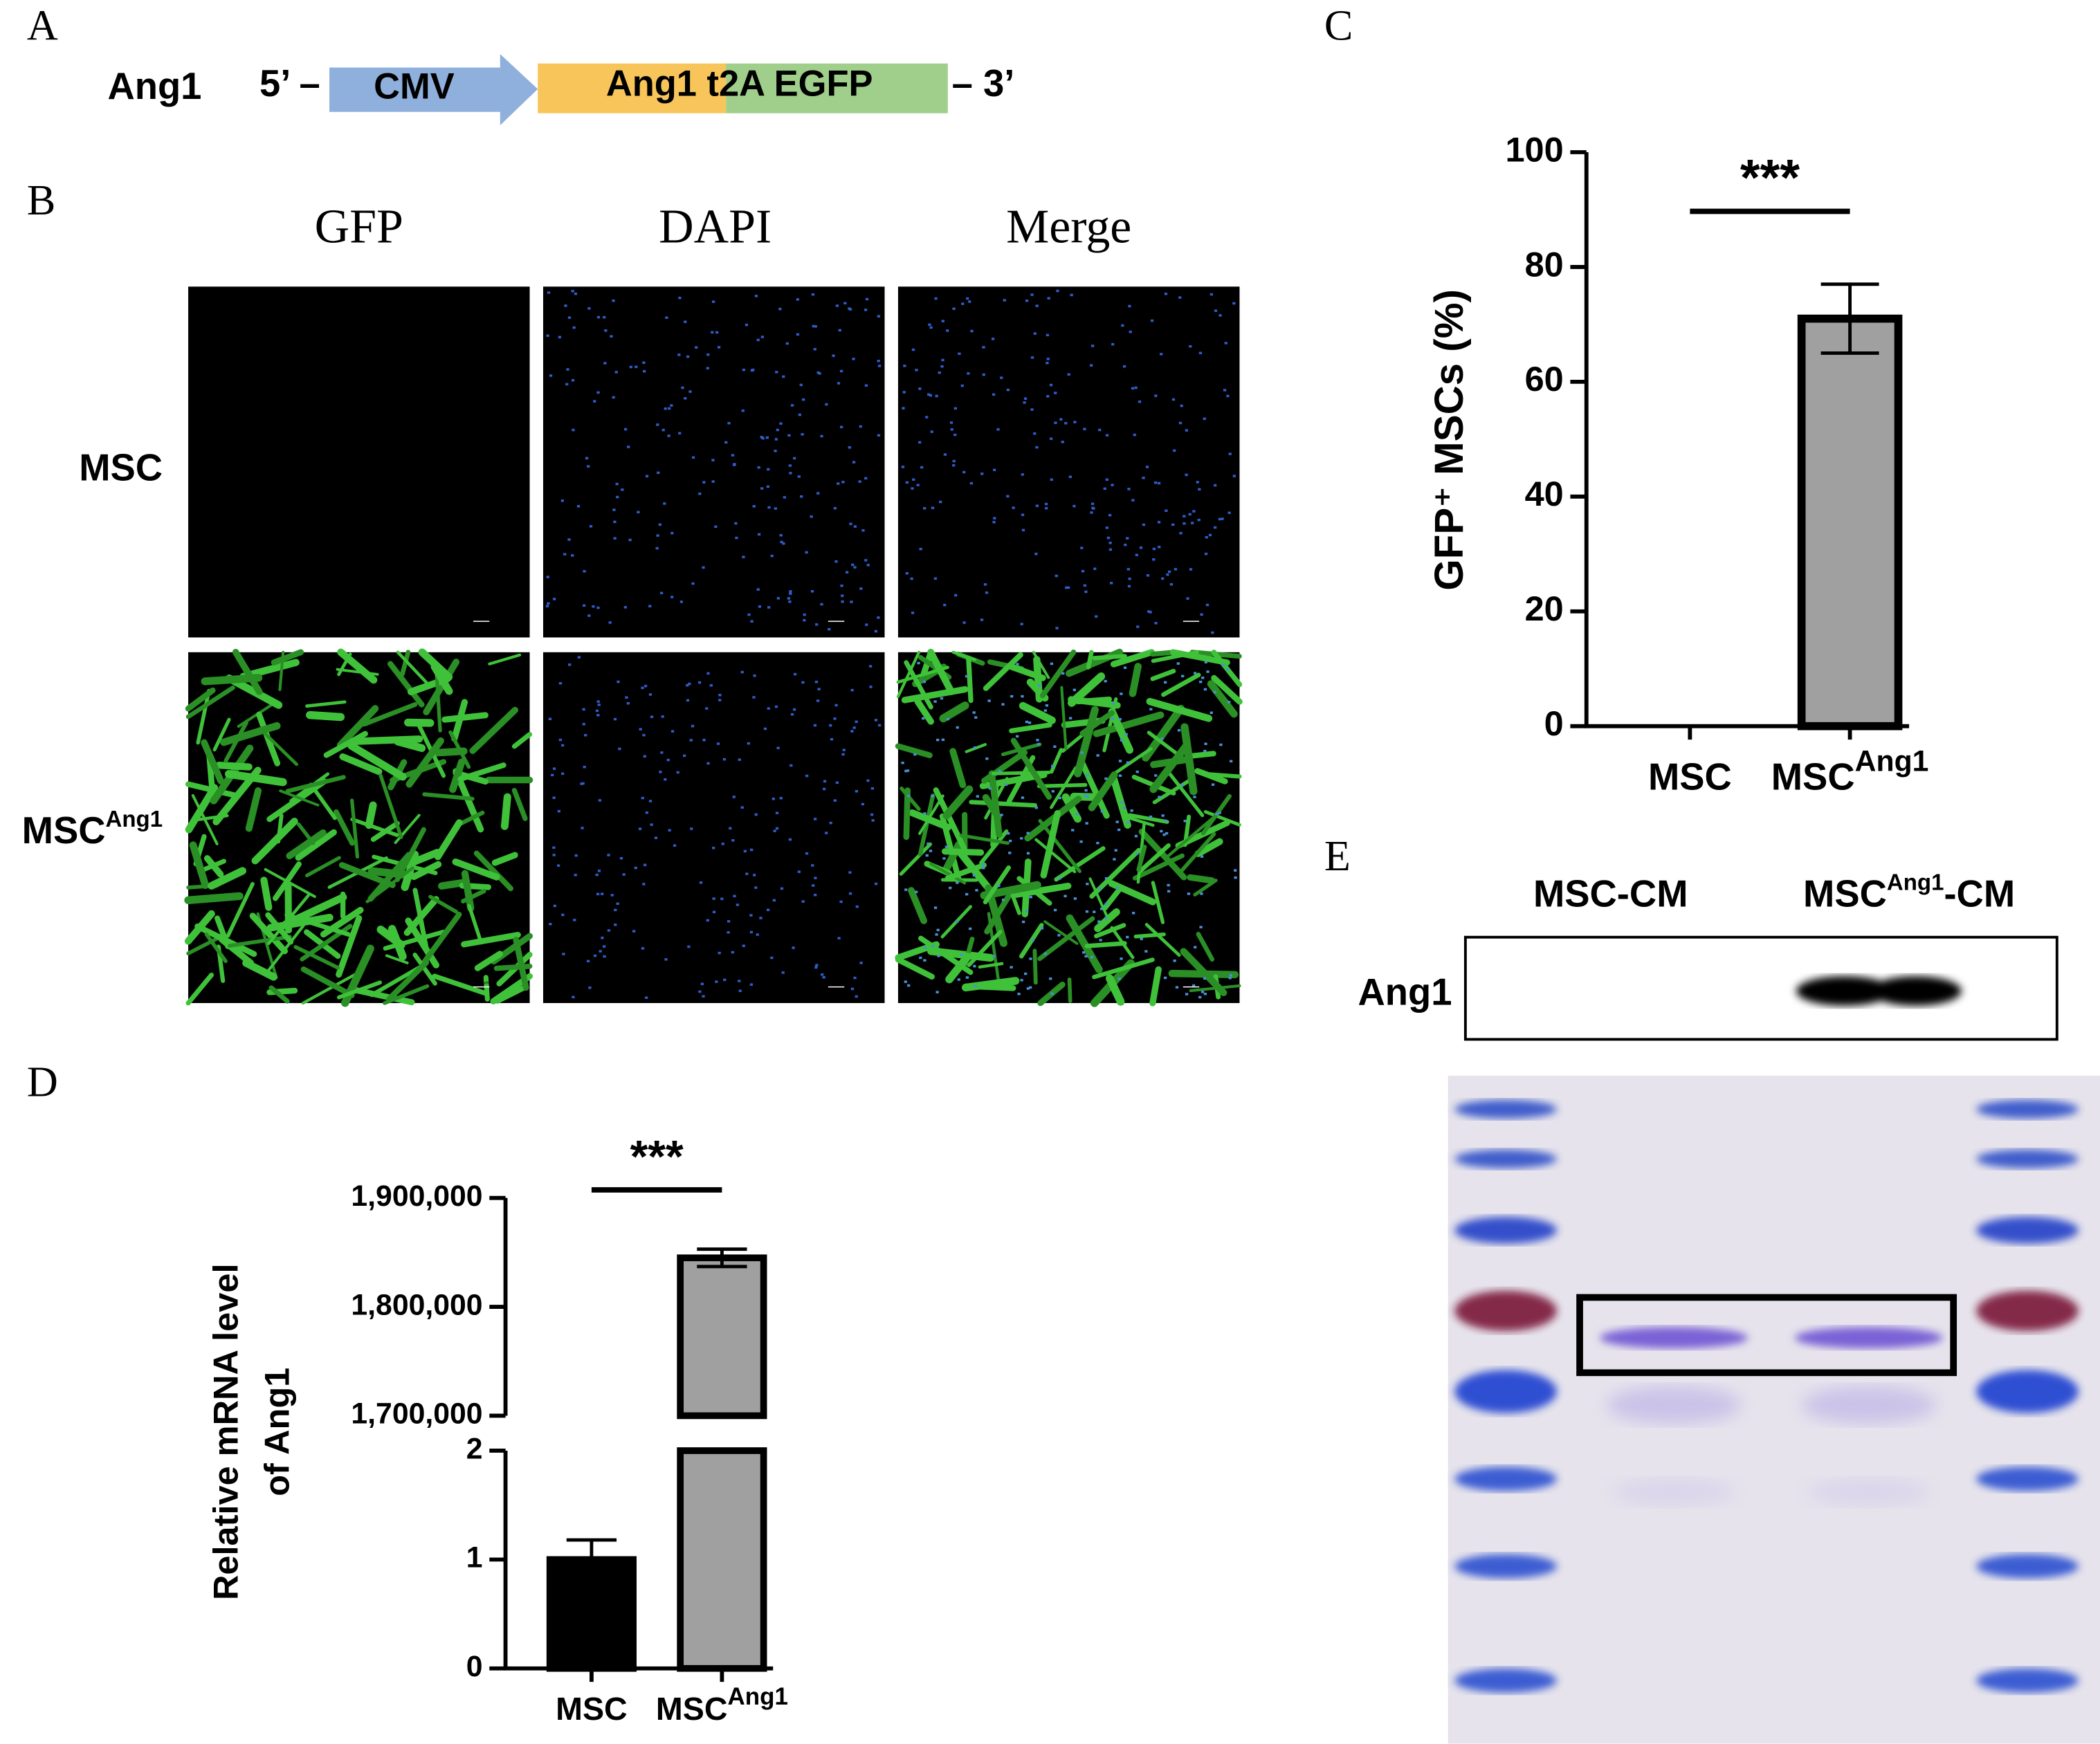 Image resolution: width=2100 pixels, height=1744 pixels. I want to click on y-tick-label: 80, so click(1544, 264).